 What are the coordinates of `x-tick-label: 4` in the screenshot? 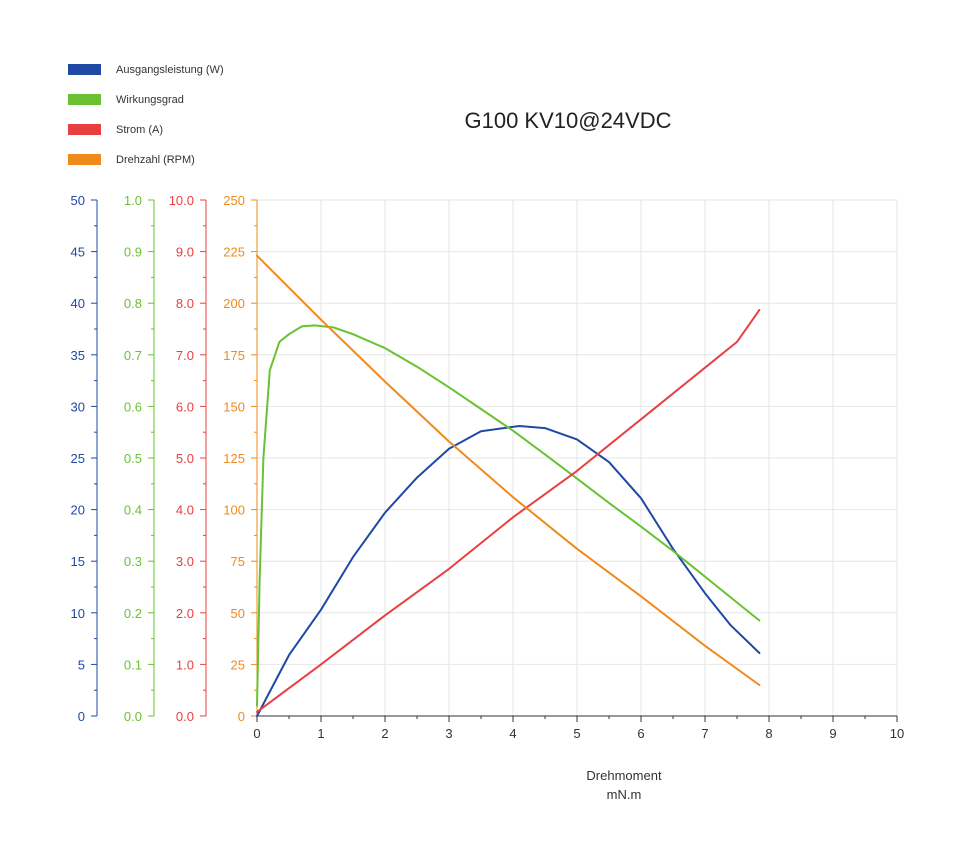 It's located at (512, 733).